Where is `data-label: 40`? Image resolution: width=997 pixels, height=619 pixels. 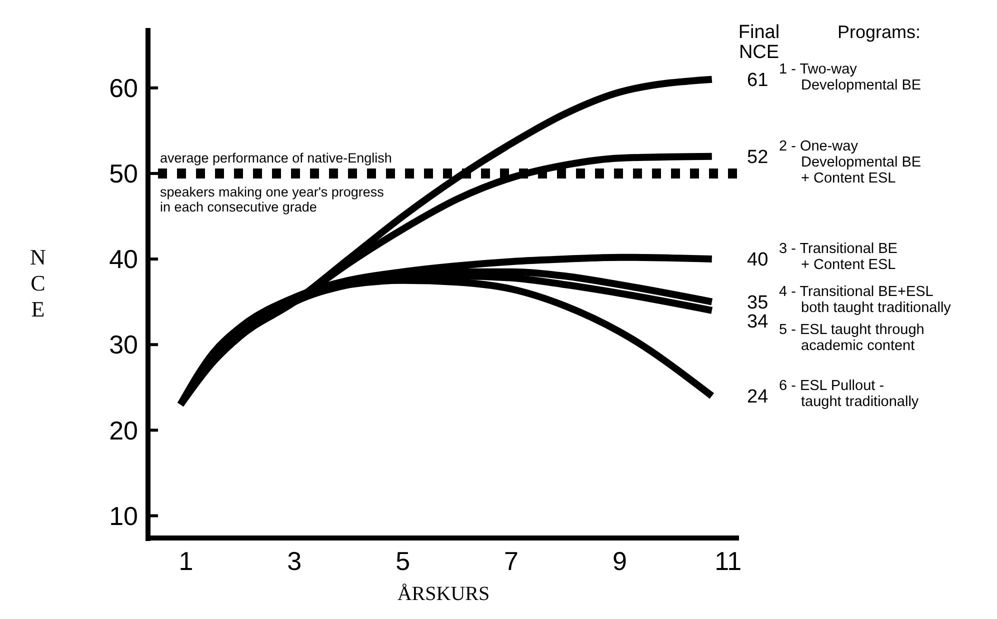 data-label: 40 is located at coordinates (757, 260).